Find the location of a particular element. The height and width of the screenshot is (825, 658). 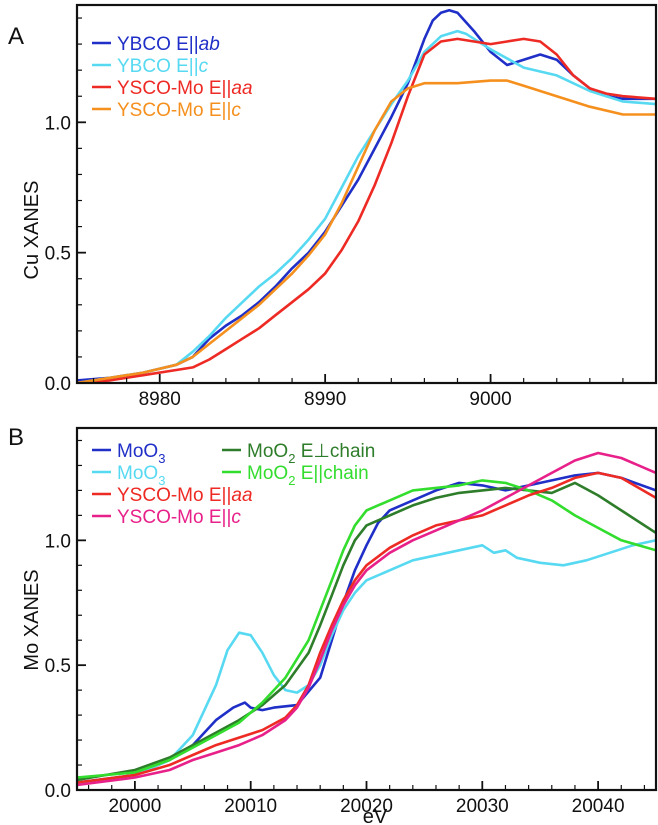

y-axis-label: Mo XANES is located at coordinates (32, 619).